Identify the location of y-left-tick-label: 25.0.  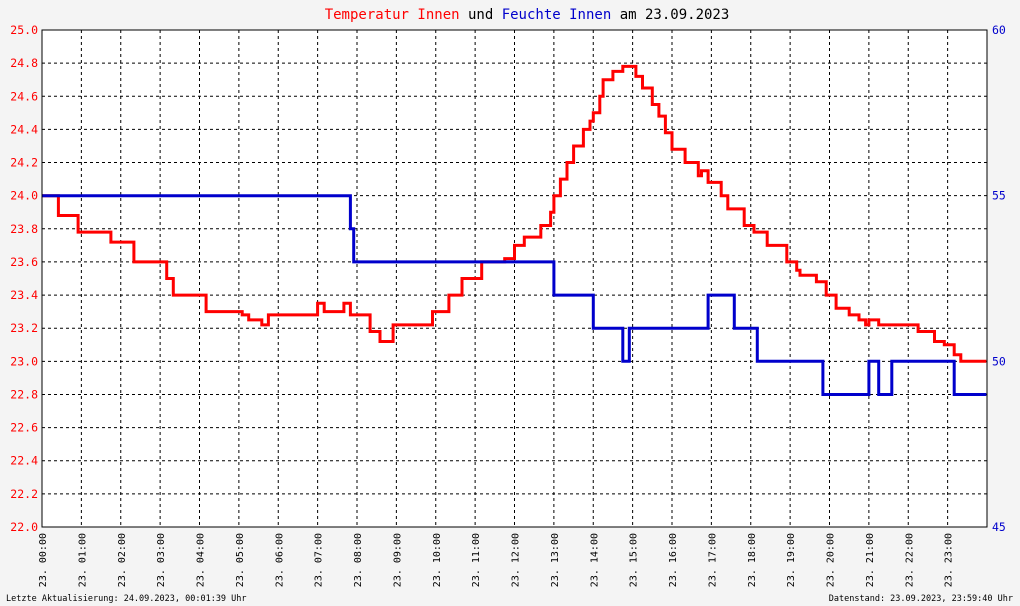
(24, 30).